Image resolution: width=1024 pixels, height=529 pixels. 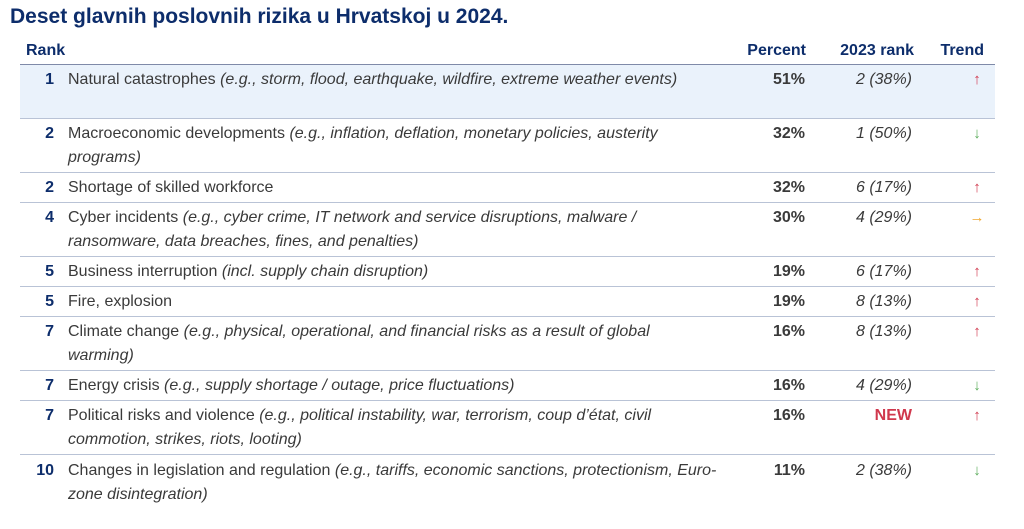 I want to click on header-divider, so click(x=507, y=64).